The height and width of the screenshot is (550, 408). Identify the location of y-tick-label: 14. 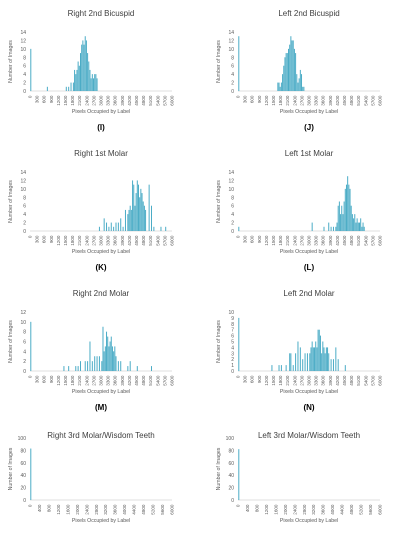
(231, 173).